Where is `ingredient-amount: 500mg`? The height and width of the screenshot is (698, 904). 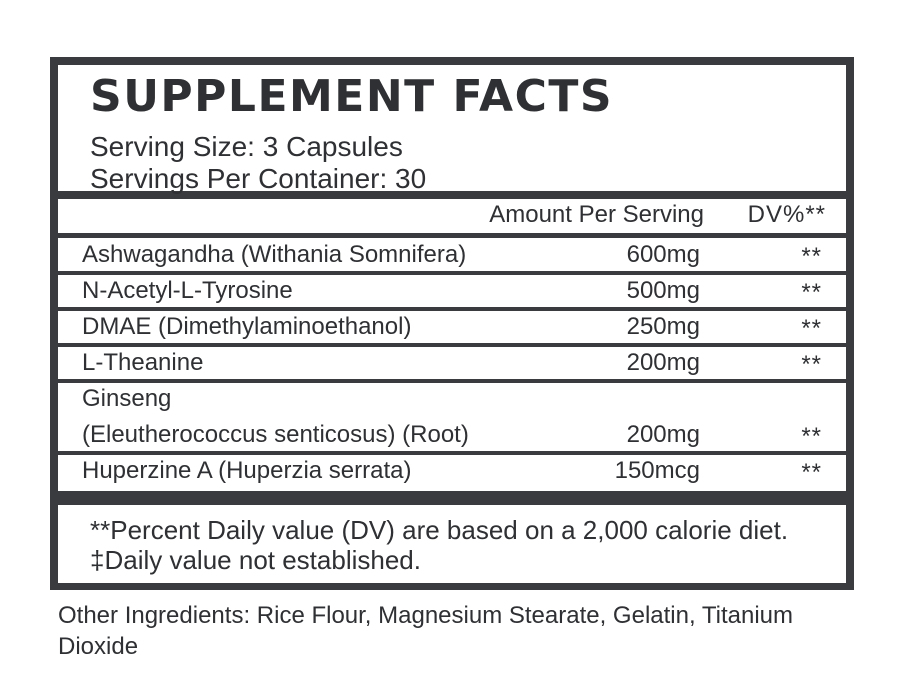
ingredient-amount: 500mg is located at coordinates (663, 290).